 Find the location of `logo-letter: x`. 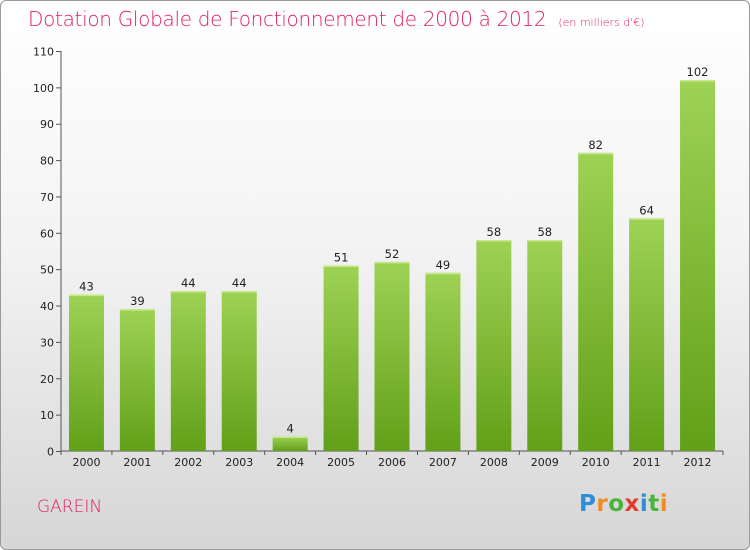

logo-letter: x is located at coordinates (632, 504).